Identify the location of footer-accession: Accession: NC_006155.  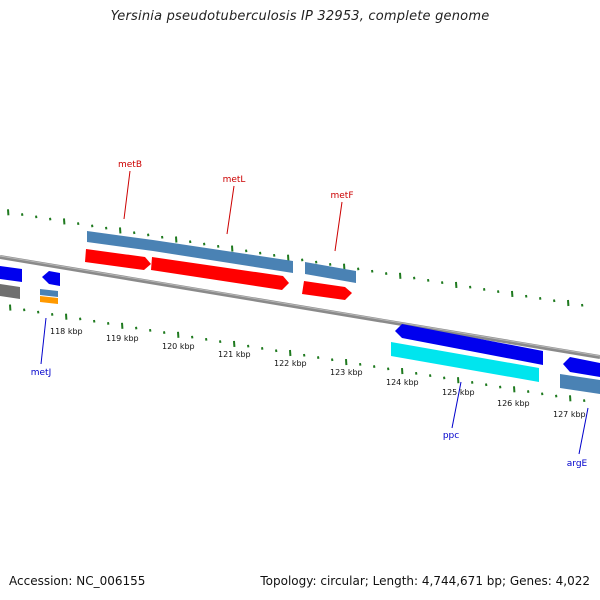
(77, 581).